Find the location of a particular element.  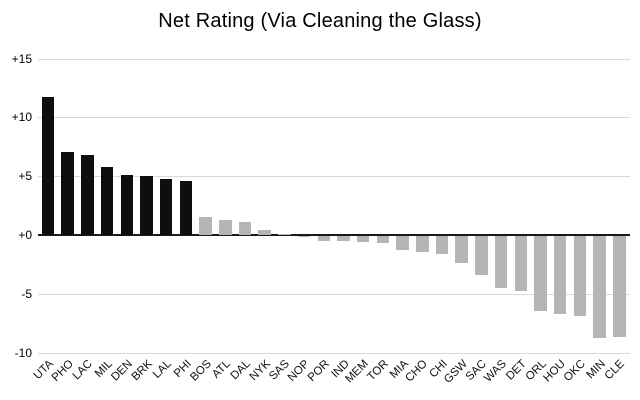

bar-bos is located at coordinates (205, 226).